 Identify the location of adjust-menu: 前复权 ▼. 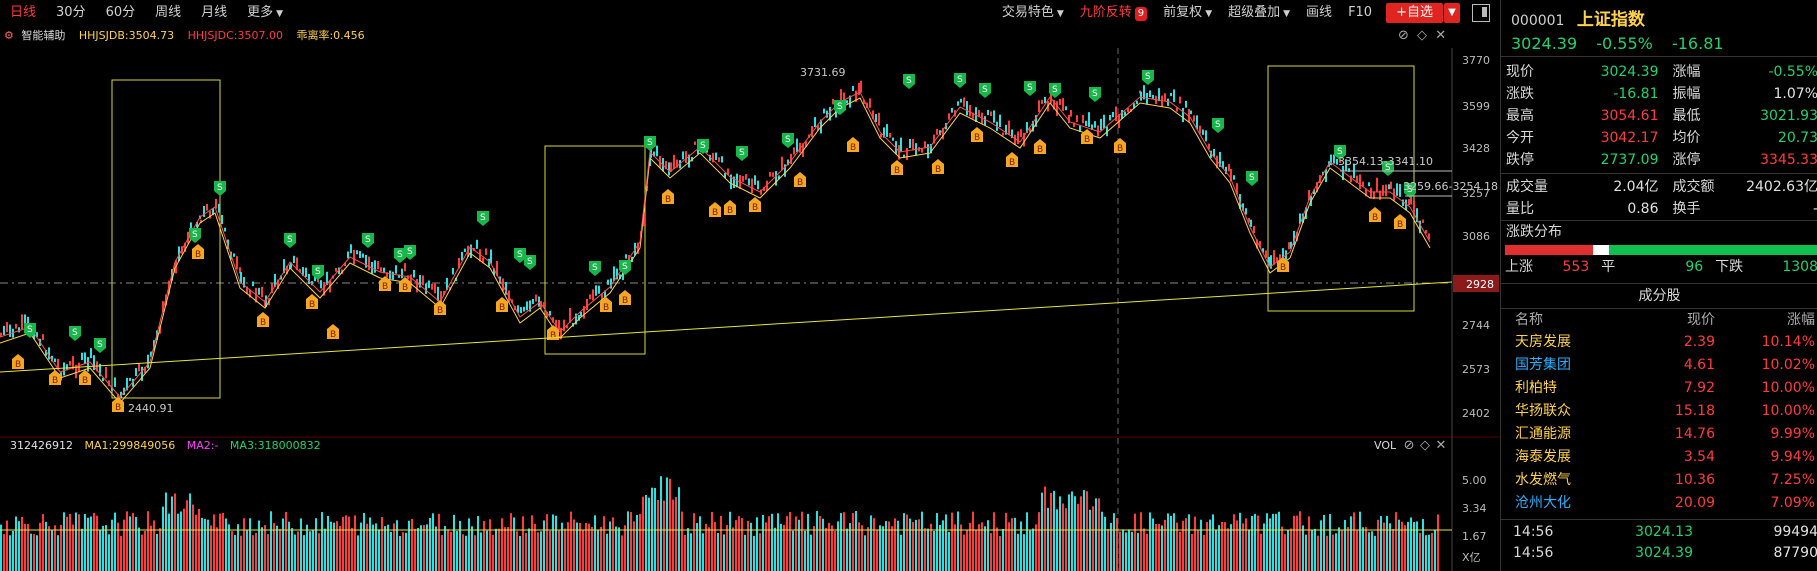
(1187, 13).